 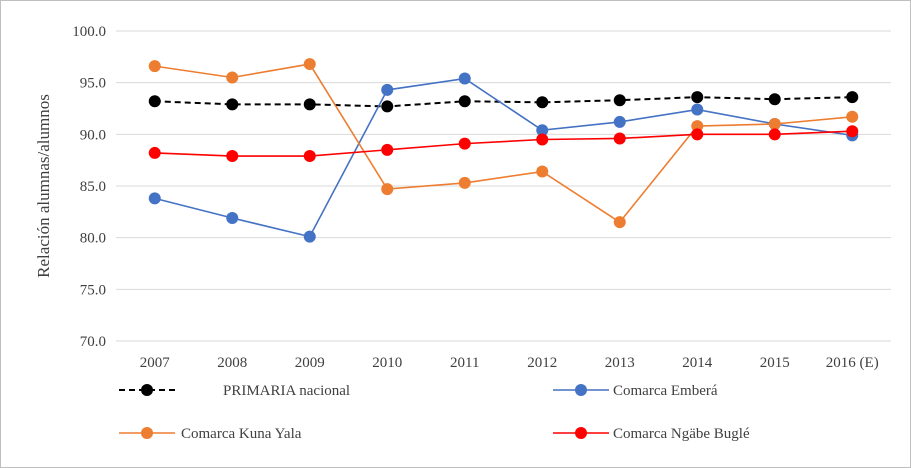 What do you see at coordinates (775, 363) in the screenshot?
I see `x-tick-label: 2015` at bounding box center [775, 363].